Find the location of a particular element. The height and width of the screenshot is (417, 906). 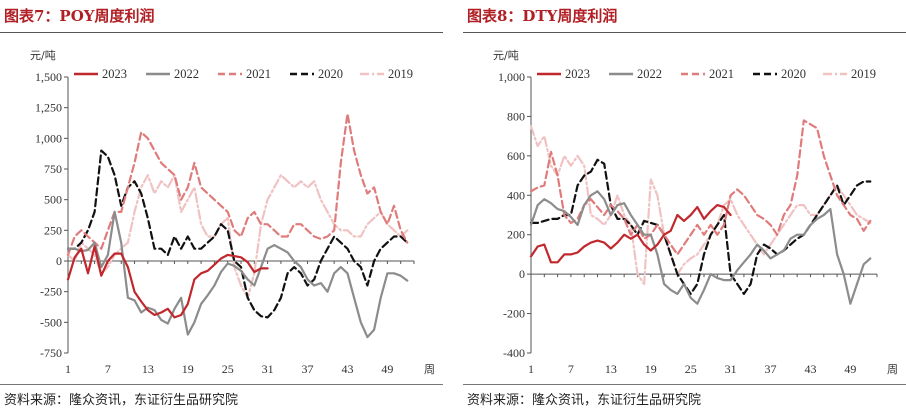

y-tick-label: 400 is located at coordinates (516, 195).